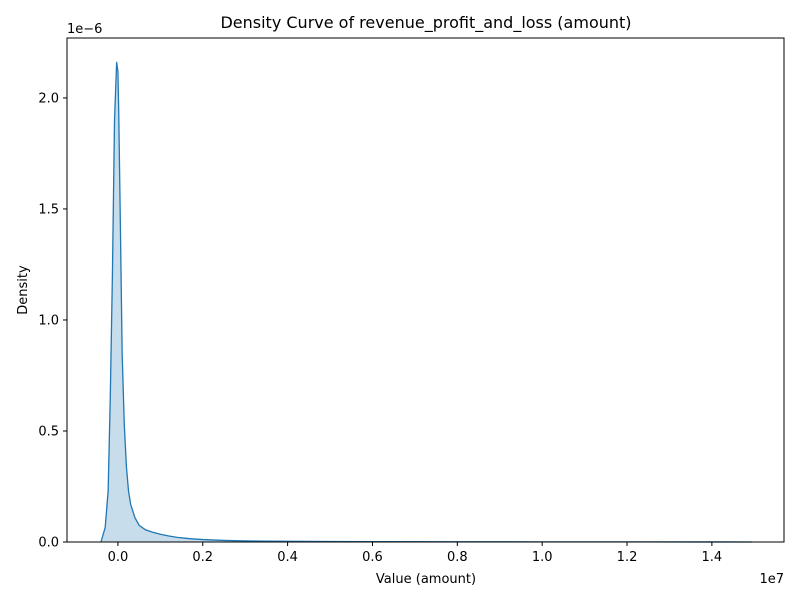 Image resolution: width=800 pixels, height=600 pixels. Describe the element at coordinates (627, 557) in the screenshot. I see `x-tick-label: 1.2` at that location.